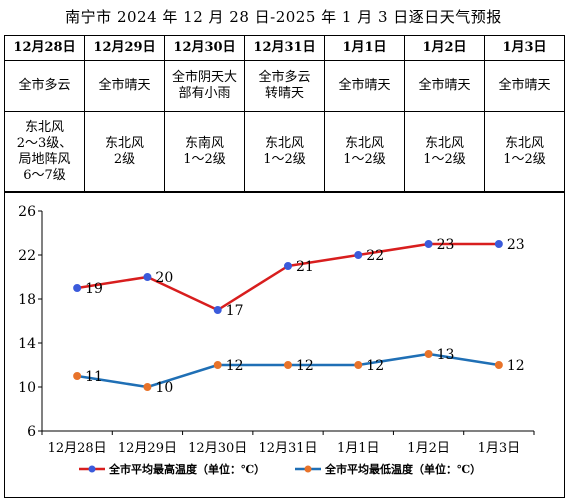 The width and height of the screenshot is (567, 502). I want to click on date-cell: 12月29日, so click(124, 48).